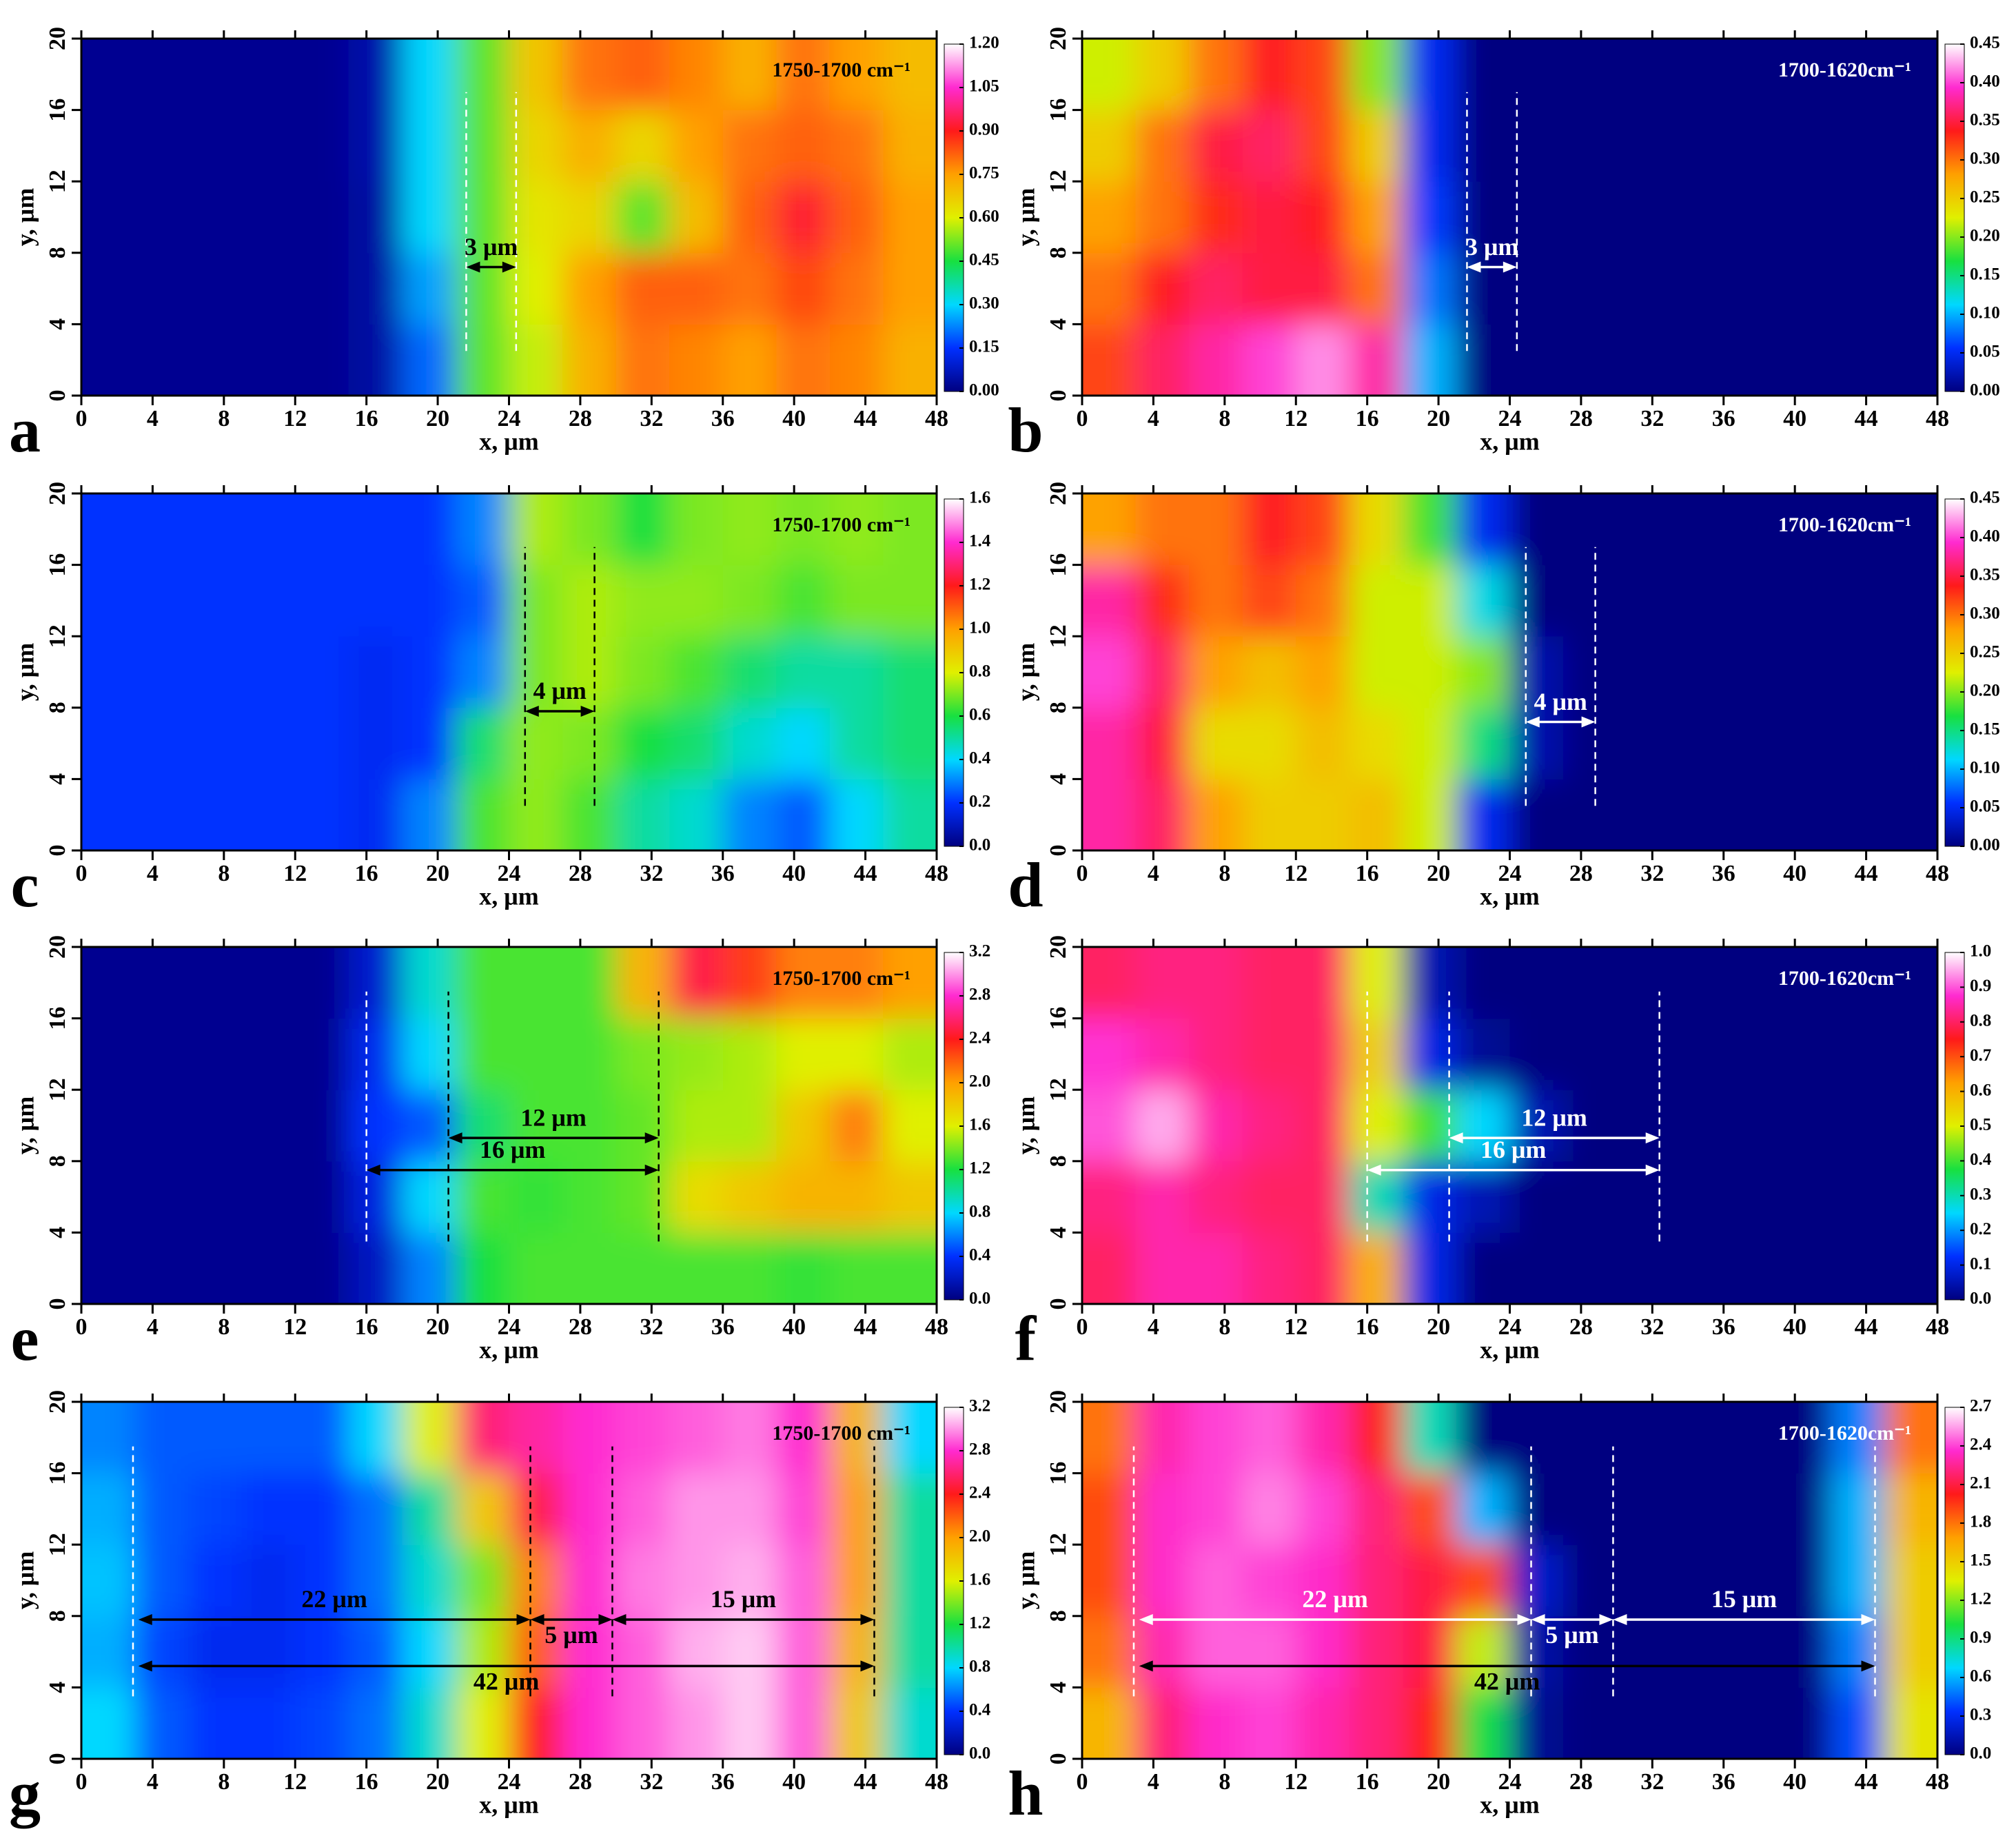  I want to click on x-tick-label: 16, so click(1367, 873).